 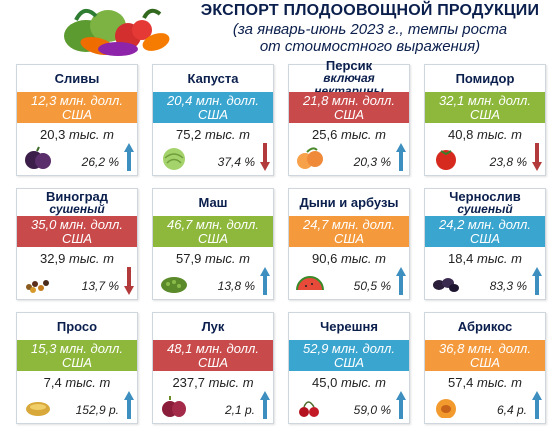 What do you see at coordinates (100, 286) in the screenshot?
I see `growth-rate: 13,7 %` at bounding box center [100, 286].